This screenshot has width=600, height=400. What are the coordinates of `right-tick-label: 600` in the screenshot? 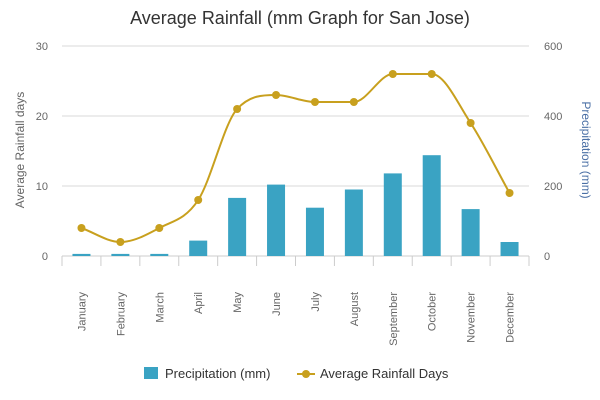 It's located at (553, 47).